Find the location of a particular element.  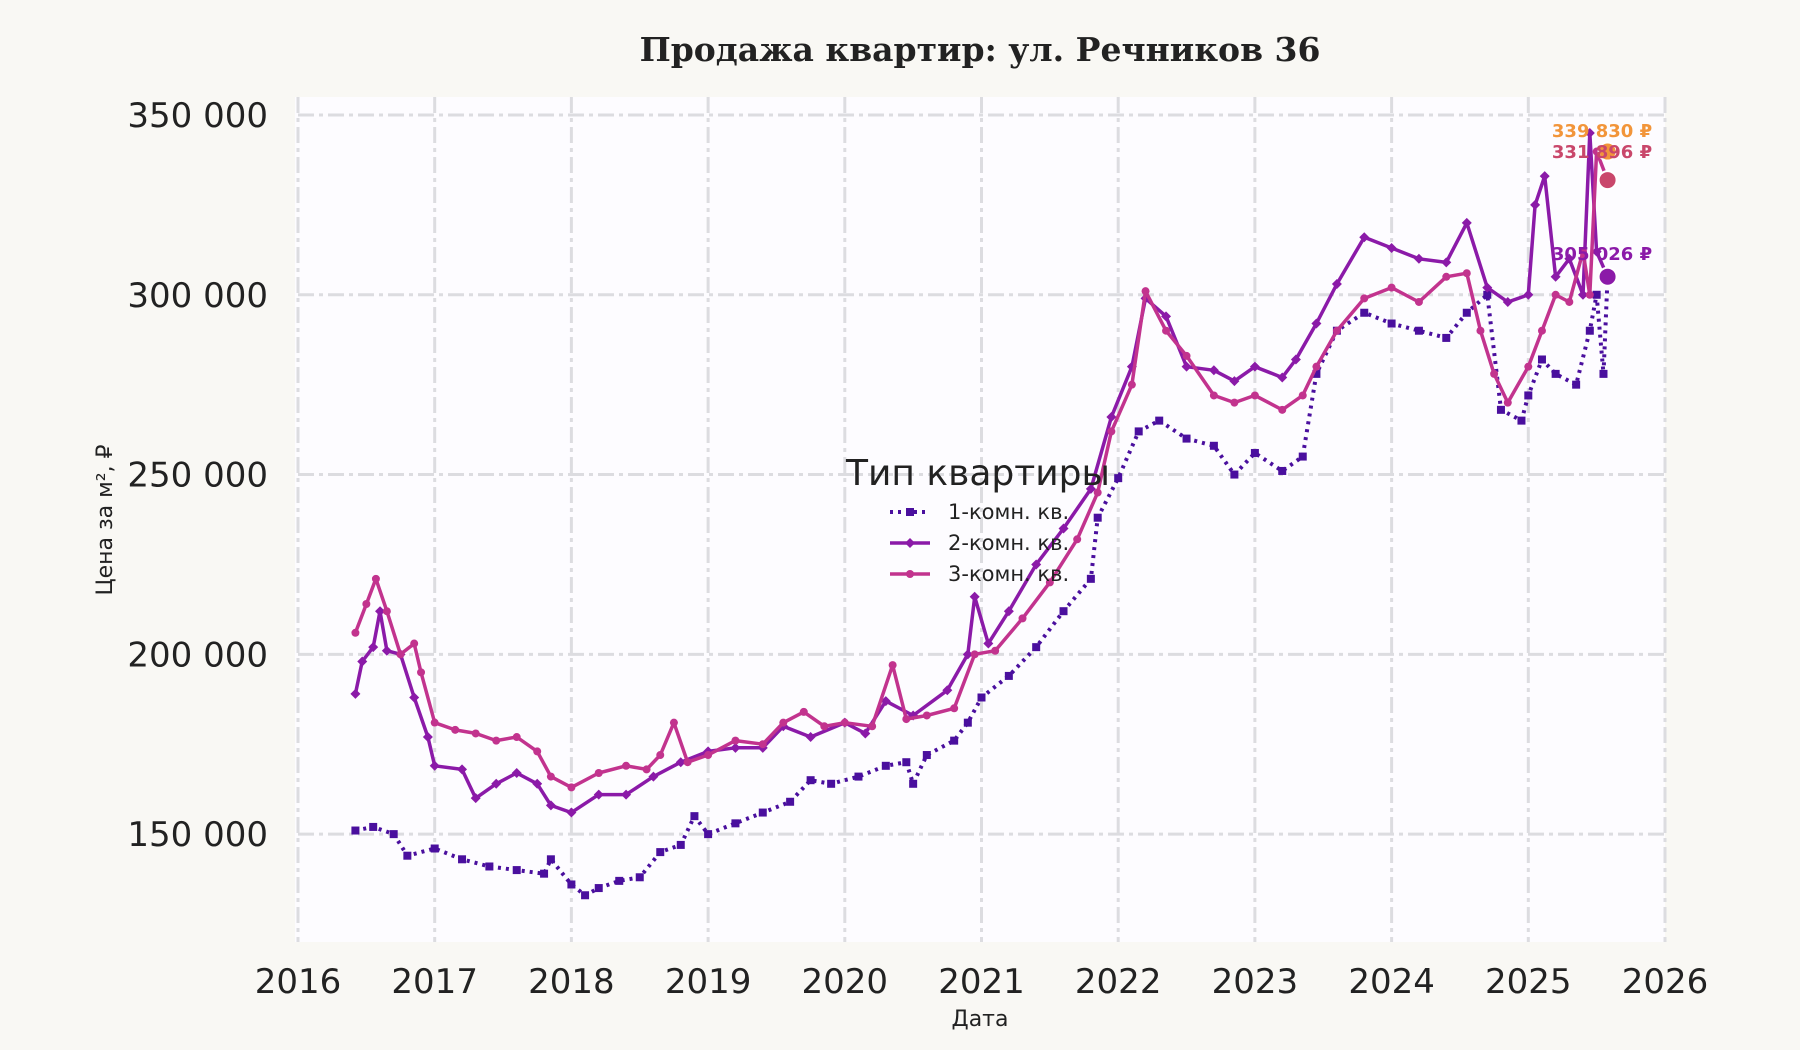

end-value-label: 331 896 ₽ is located at coordinates (1602, 152).